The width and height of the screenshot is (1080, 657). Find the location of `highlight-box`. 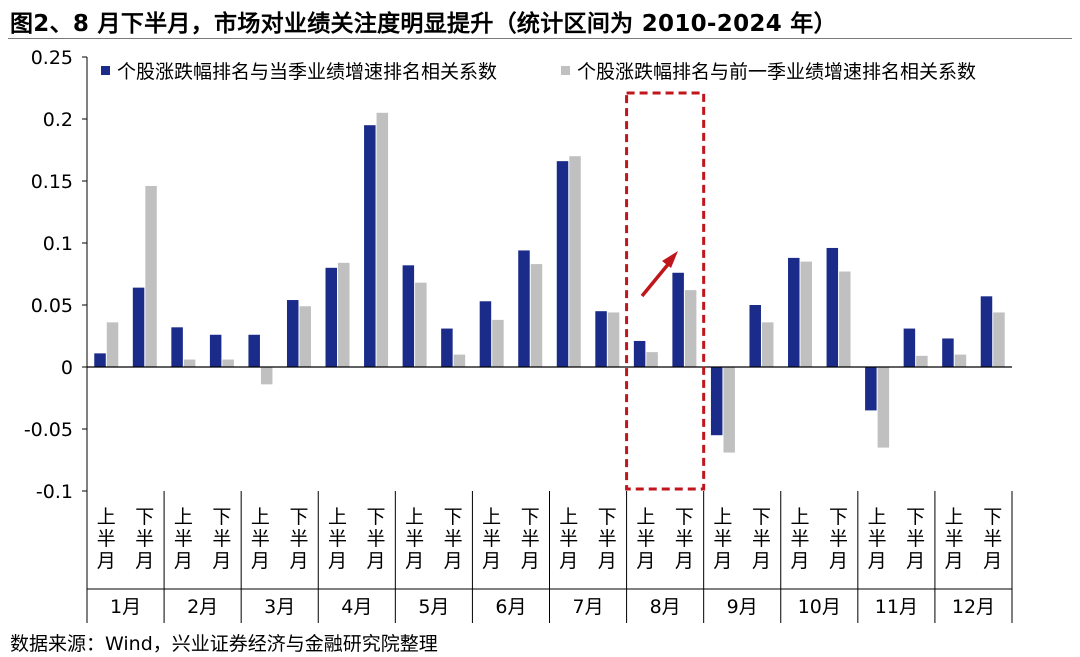

highlight-box is located at coordinates (665, 291).